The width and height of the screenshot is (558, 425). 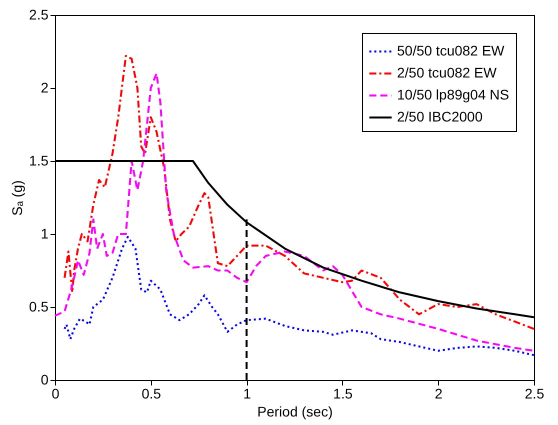 What do you see at coordinates (56, 394) in the screenshot?
I see `x-tick-label: 0` at bounding box center [56, 394].